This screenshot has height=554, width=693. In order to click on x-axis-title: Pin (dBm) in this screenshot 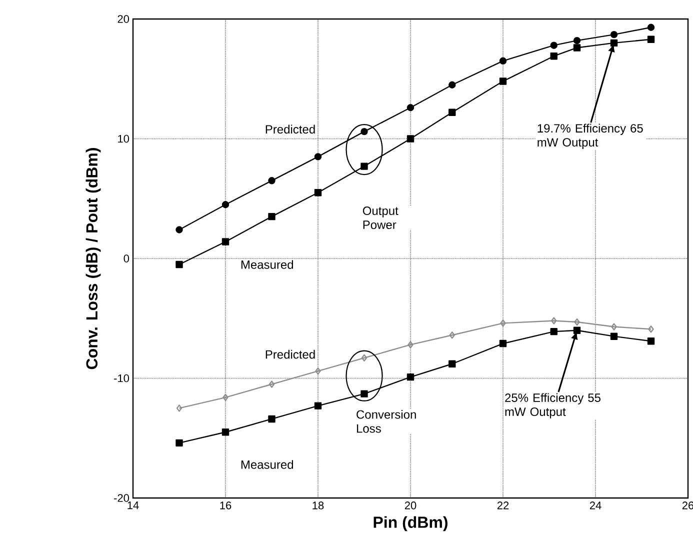, I will do `click(411, 524)`.